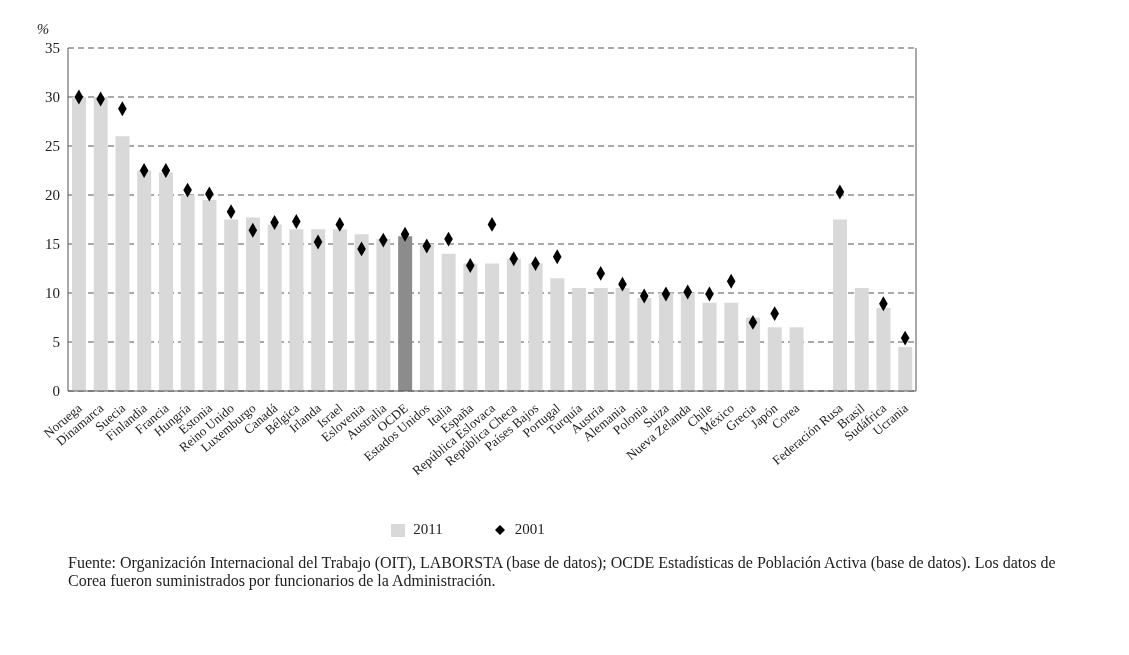 This screenshot has width=1129, height=655. I want to click on y-tick-label: 0, so click(56, 391).